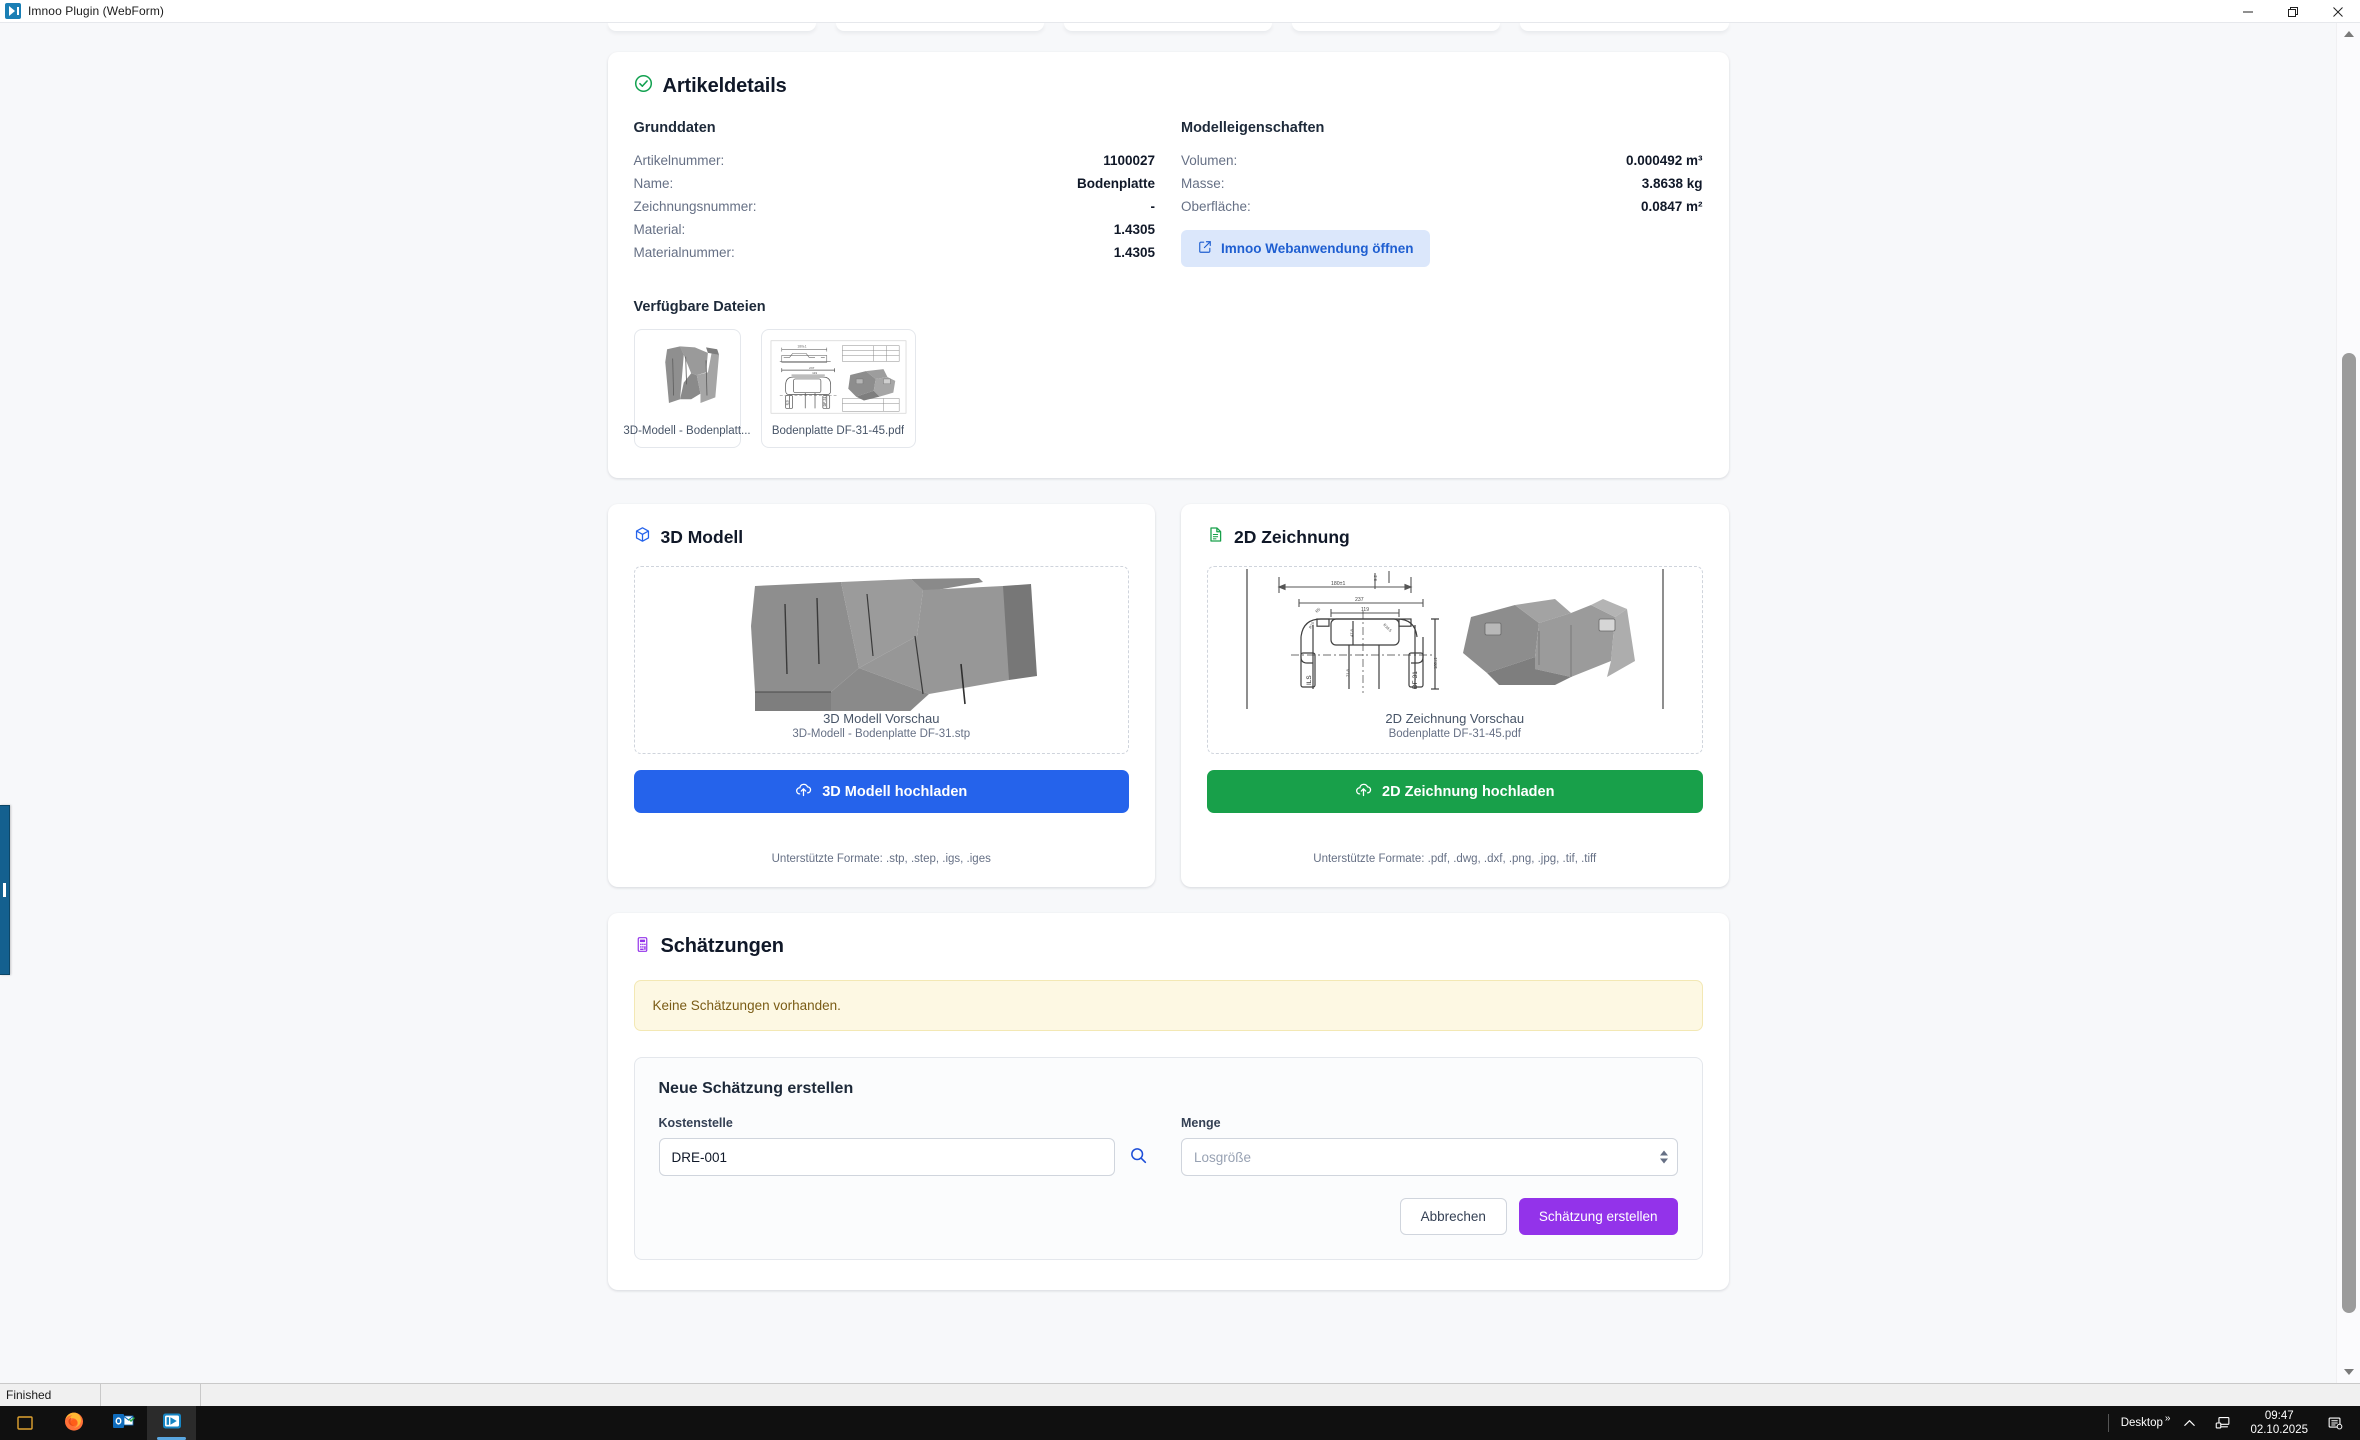 Image resolution: width=2360 pixels, height=1440 pixels. I want to click on cost-center-input-wrap, so click(907, 1157).